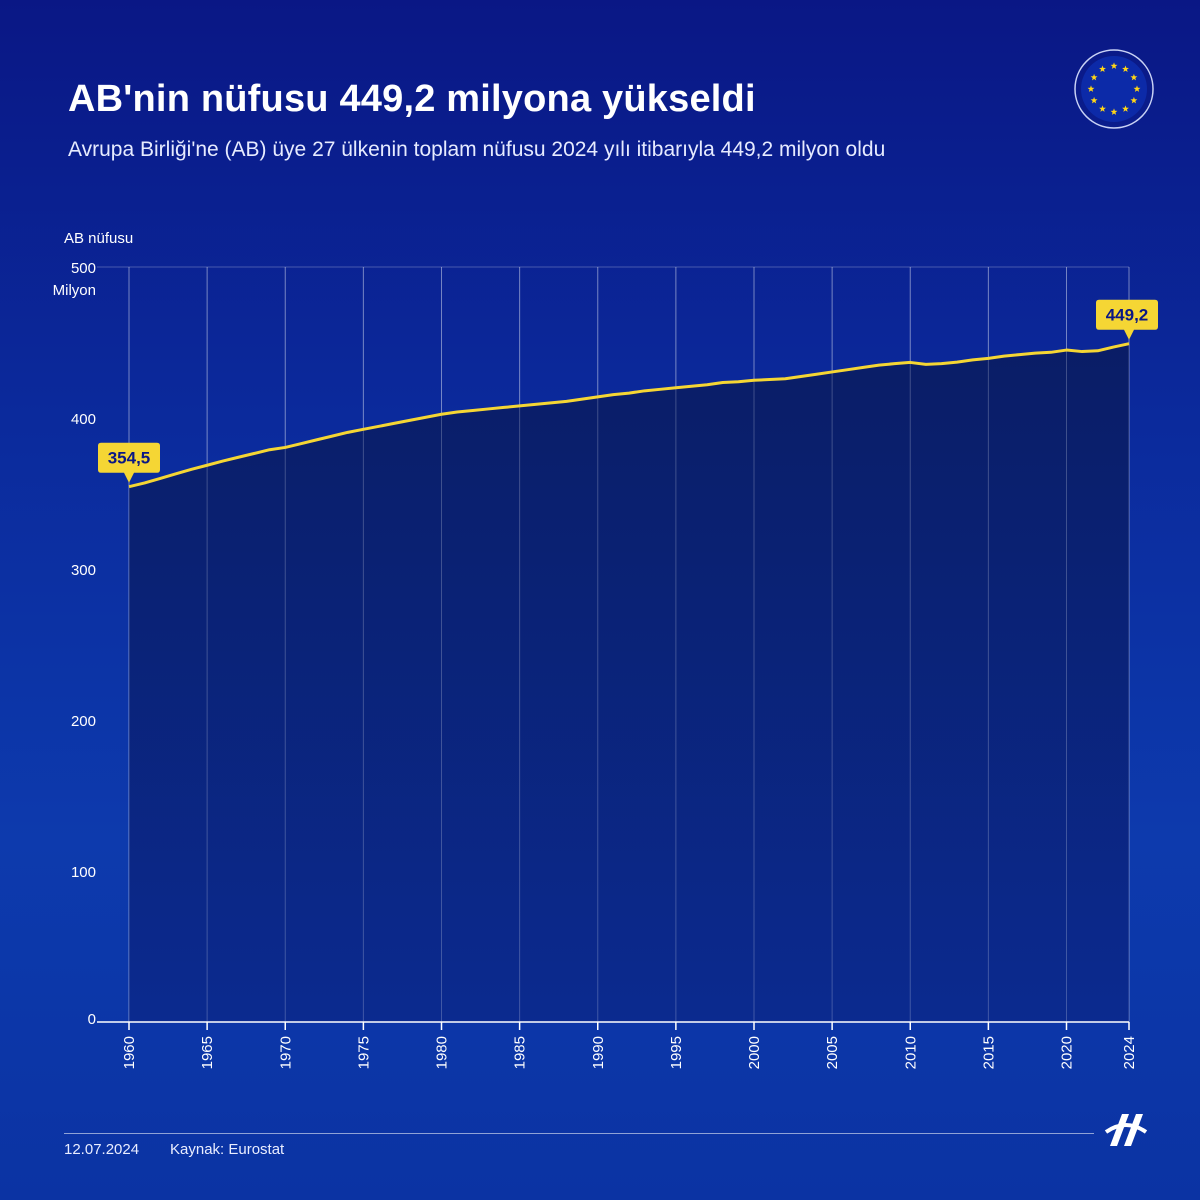  I want to click on y-tick-label: 100, so click(83, 872).